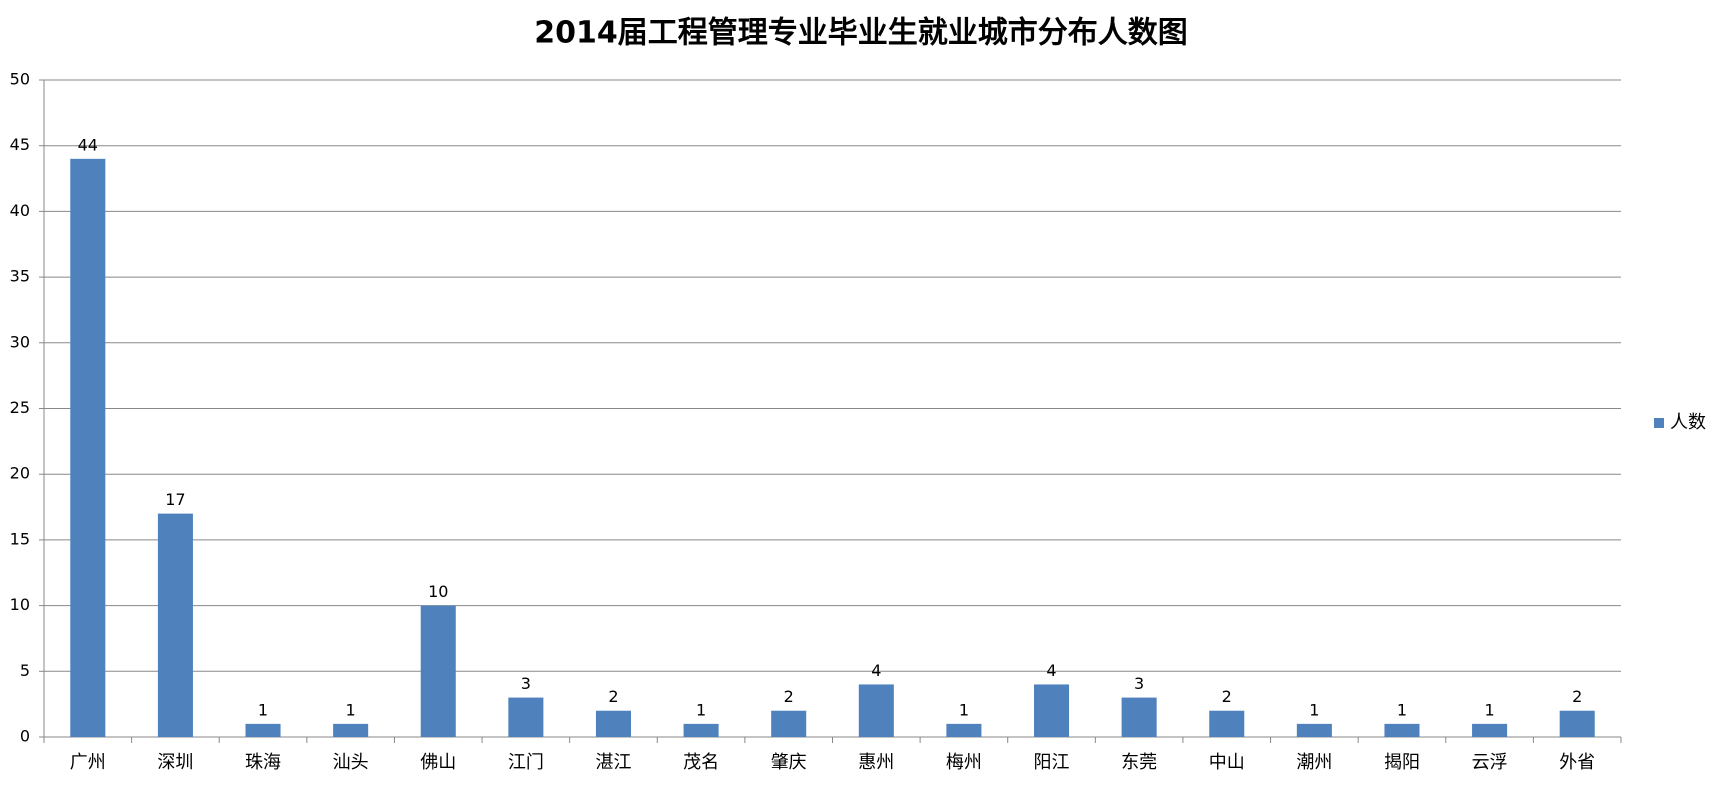 Image resolution: width=1723 pixels, height=790 pixels. What do you see at coordinates (1688, 422) in the screenshot?
I see `legend-label: 人数` at bounding box center [1688, 422].